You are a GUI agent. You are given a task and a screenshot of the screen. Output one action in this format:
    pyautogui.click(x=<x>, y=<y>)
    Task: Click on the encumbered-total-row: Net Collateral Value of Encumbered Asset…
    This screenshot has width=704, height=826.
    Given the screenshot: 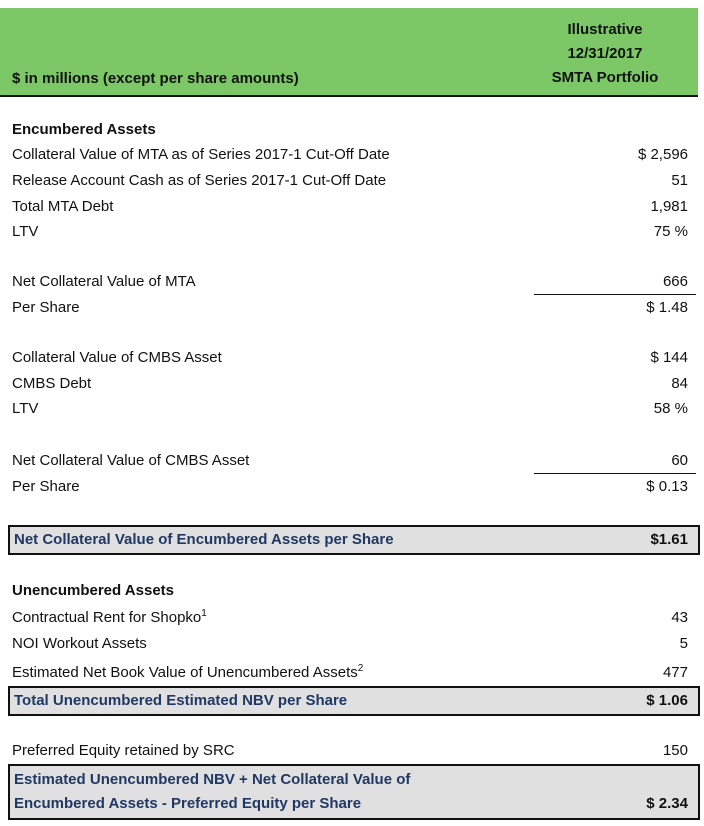 What is the action you would take?
    pyautogui.click(x=354, y=540)
    